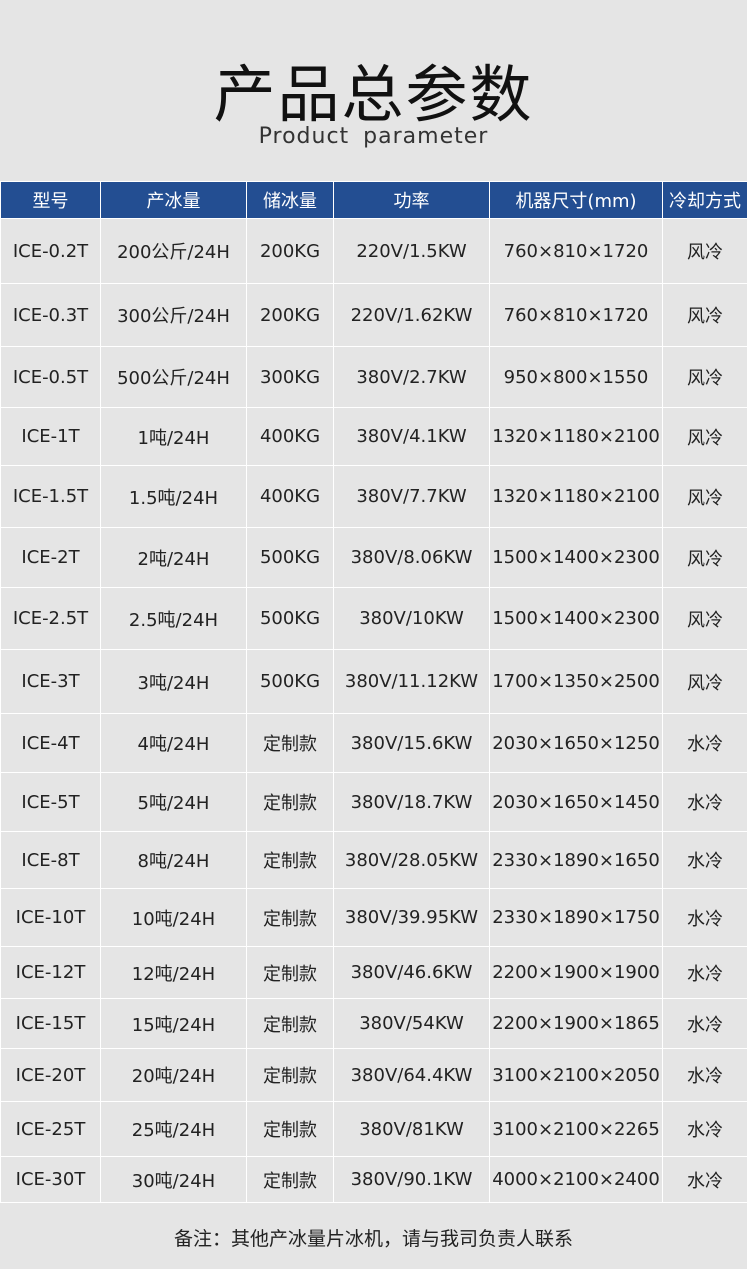  Describe the element at coordinates (411, 802) in the screenshot. I see `cell-power: 380V/18.7KW` at that location.